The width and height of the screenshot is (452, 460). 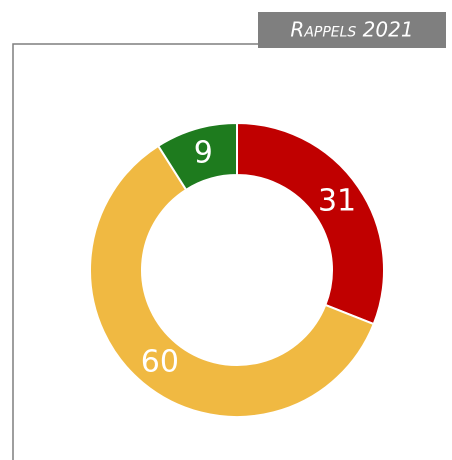 I want to click on value-label: 60, so click(x=160, y=362).